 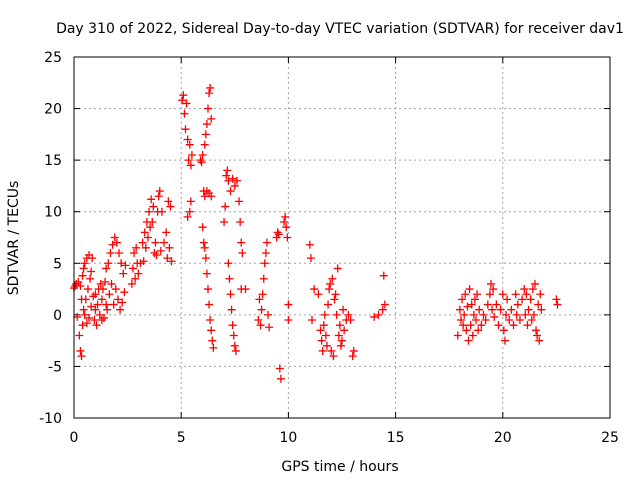 What do you see at coordinates (396, 438) in the screenshot?
I see `x-tick-label: 15` at bounding box center [396, 438].